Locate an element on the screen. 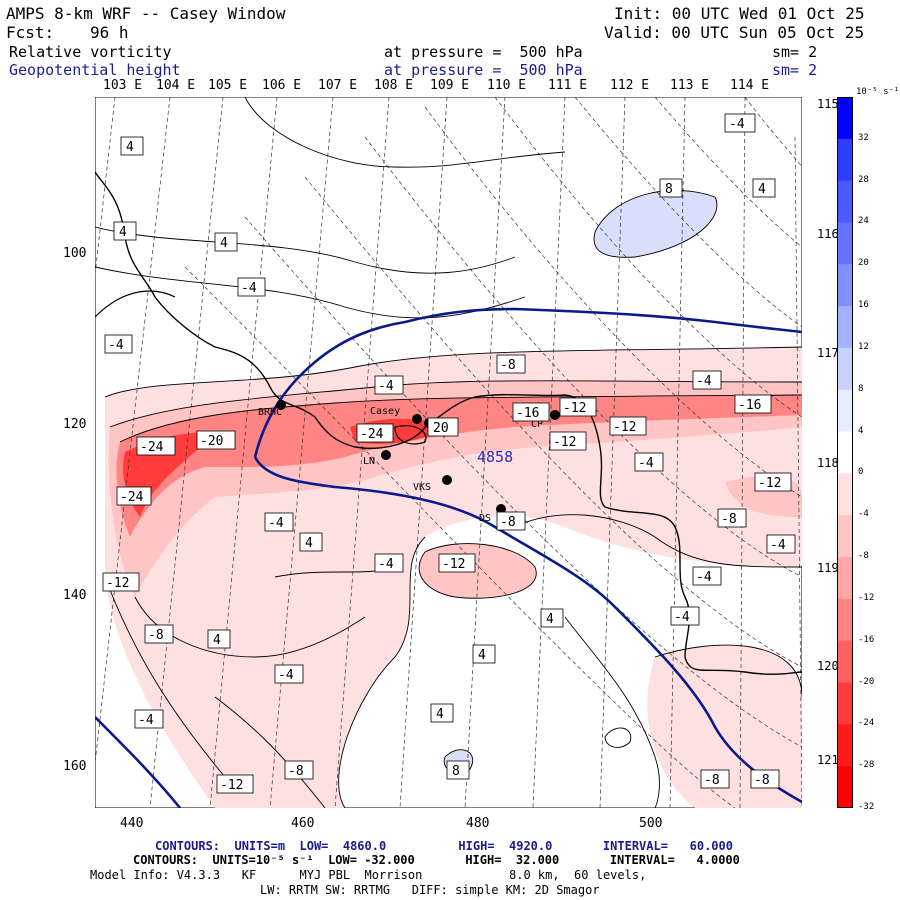 The image size is (900, 900). colorbar-tick-label: 28 is located at coordinates (863, 179).